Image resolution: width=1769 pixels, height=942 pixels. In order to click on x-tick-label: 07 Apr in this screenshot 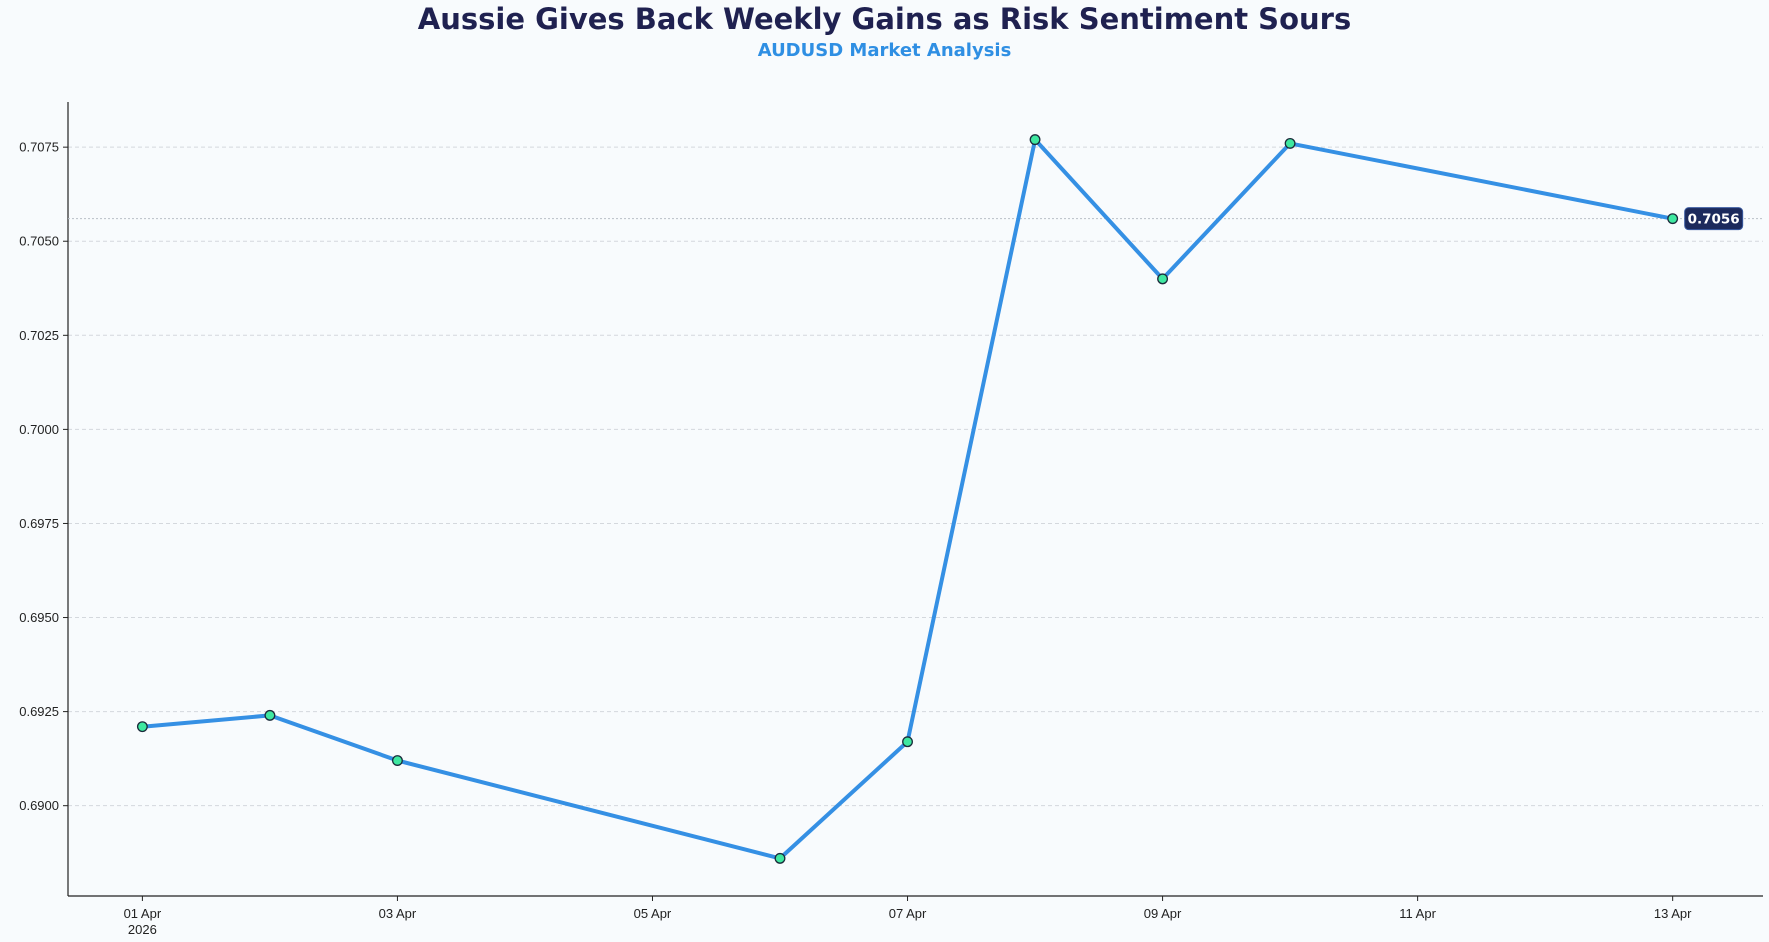, I will do `click(908, 913)`.